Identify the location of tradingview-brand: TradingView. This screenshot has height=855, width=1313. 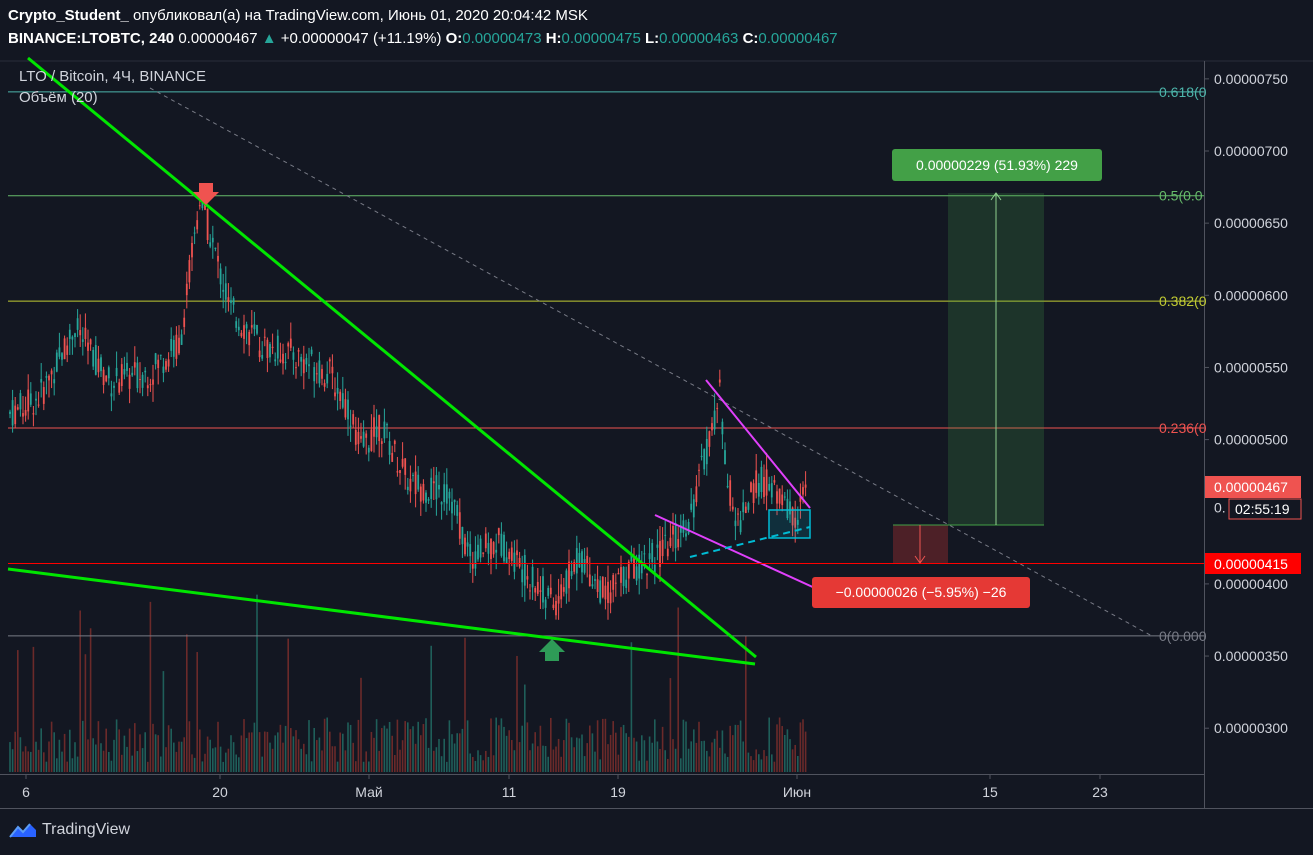
(69, 830).